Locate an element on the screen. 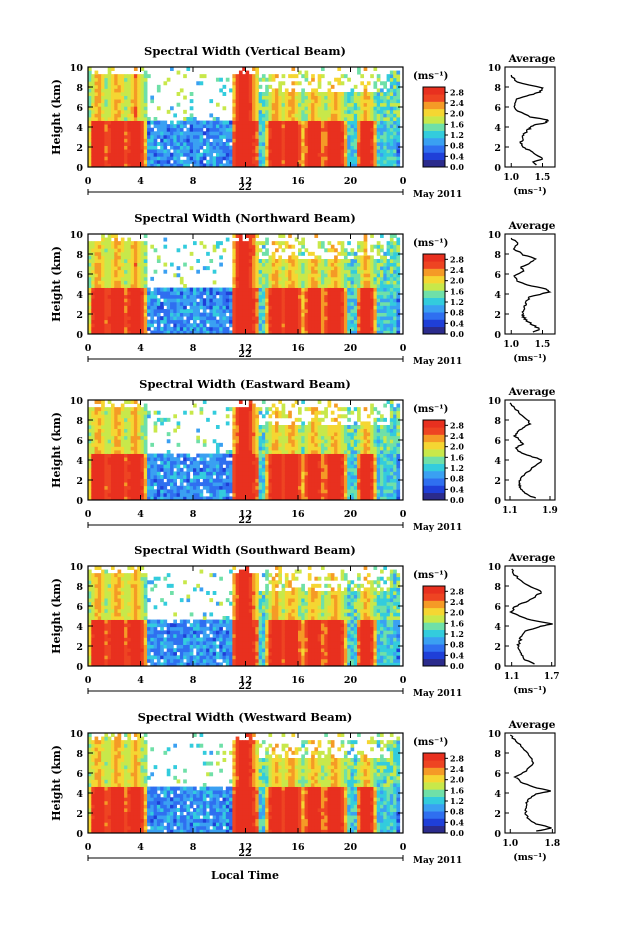 This screenshot has height=933, width=623. x-tick-label: 16 is located at coordinates (298, 348).